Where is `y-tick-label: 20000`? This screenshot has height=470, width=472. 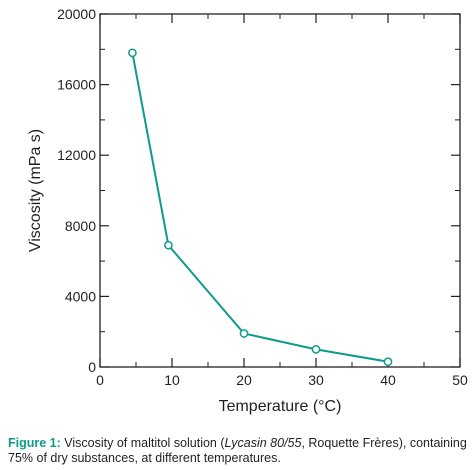 y-tick-label: 20000 is located at coordinates (76, 14).